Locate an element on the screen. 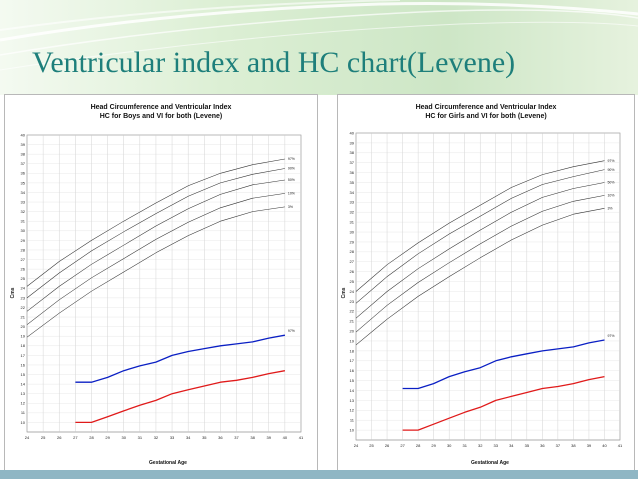  y-tick-label: 40 is located at coordinates (352, 132).